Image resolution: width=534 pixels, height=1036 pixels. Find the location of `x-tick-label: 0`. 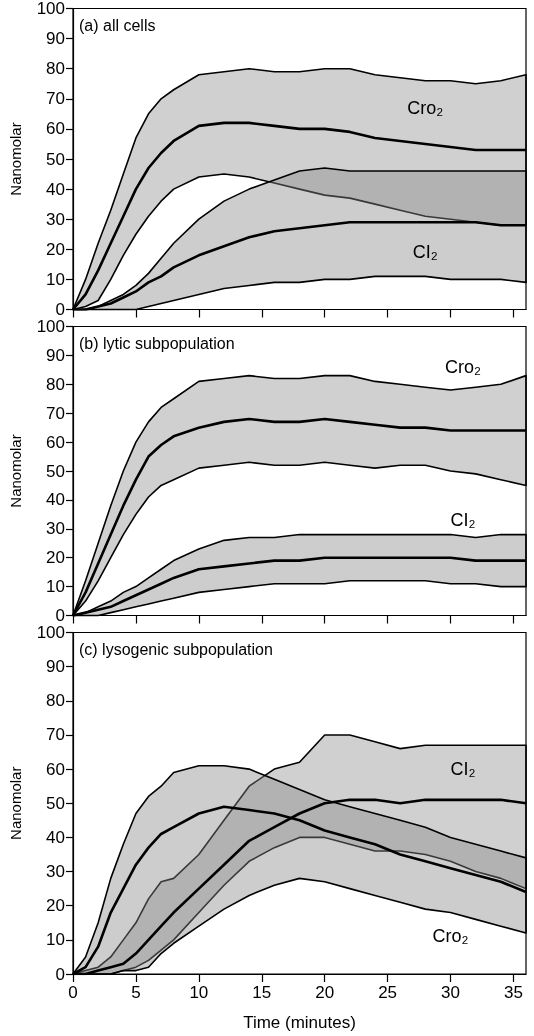

x-tick-label: 0 is located at coordinates (73, 992).